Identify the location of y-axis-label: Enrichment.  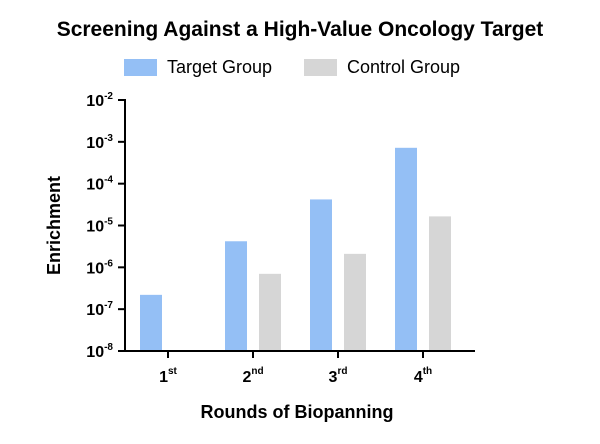
(54, 225).